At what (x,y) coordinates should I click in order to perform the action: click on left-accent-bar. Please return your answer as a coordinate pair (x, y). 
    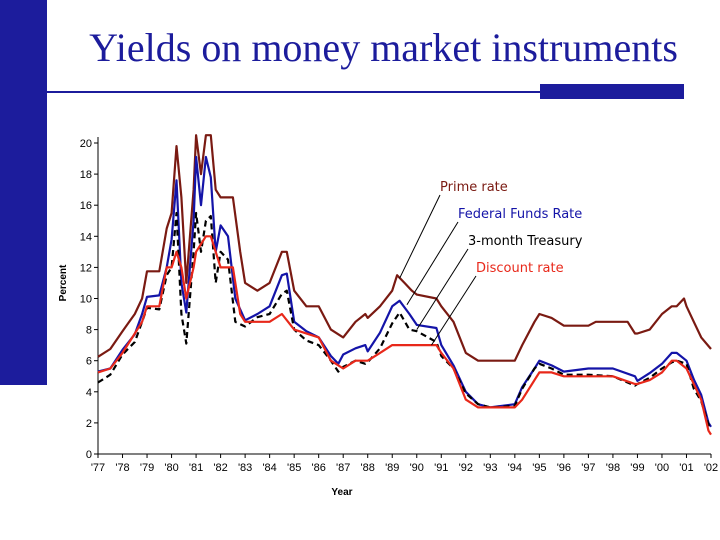
    Looking at the image, I should click on (23, 192).